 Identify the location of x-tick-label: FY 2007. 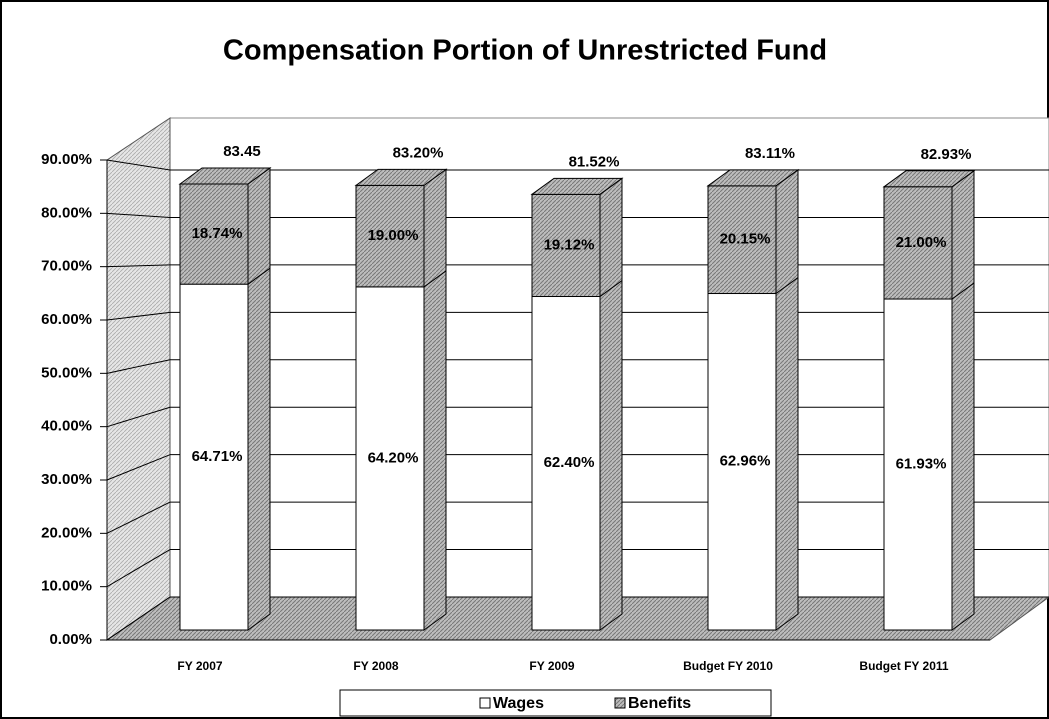
(199, 666).